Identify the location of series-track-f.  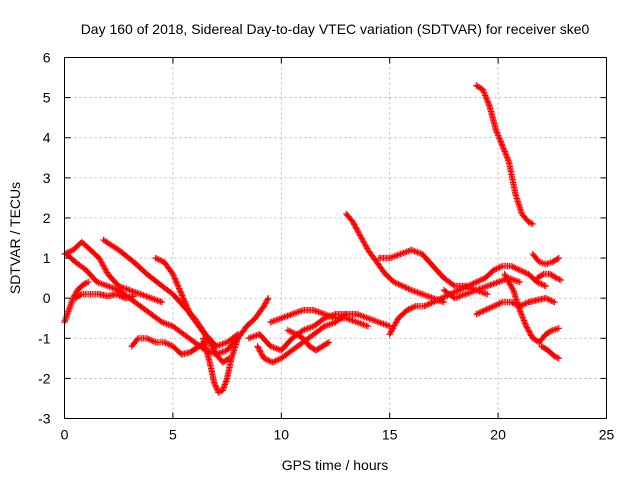
(105, 296).